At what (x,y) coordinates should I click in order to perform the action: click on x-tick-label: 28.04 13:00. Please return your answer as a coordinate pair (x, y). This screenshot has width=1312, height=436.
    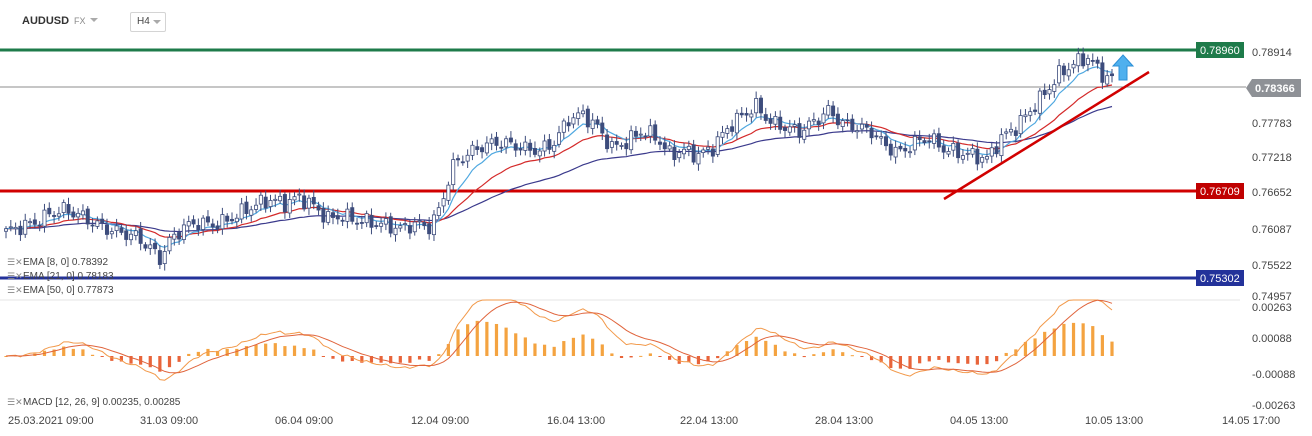
    Looking at the image, I should click on (844, 421).